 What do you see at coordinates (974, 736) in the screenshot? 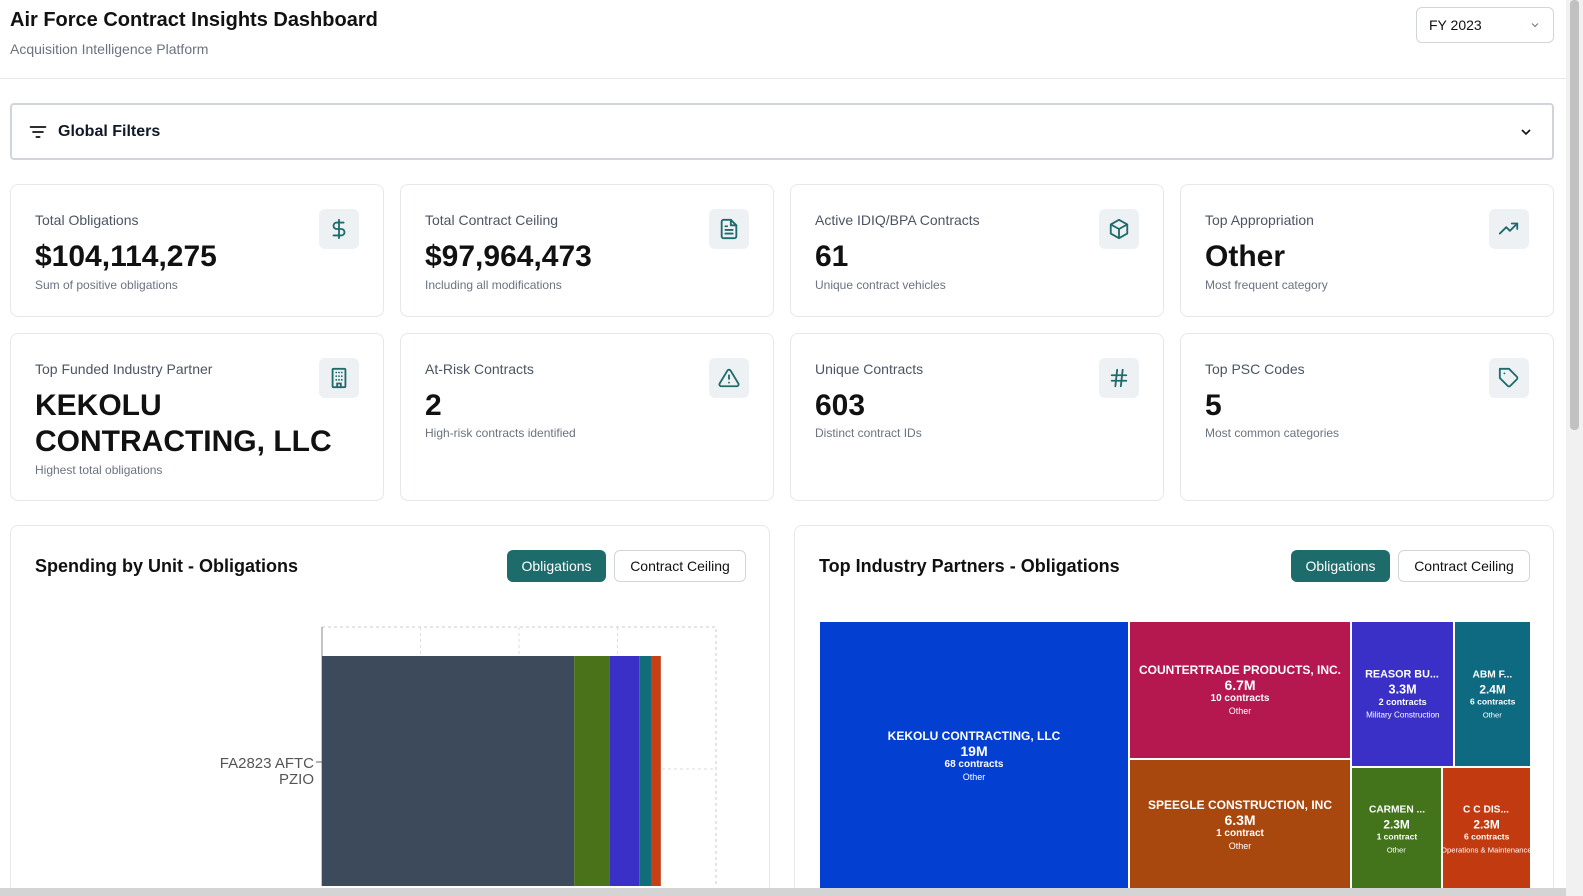
I see `treemap-tile-name: KEKOLU CONTRACTING, LLC` at bounding box center [974, 736].